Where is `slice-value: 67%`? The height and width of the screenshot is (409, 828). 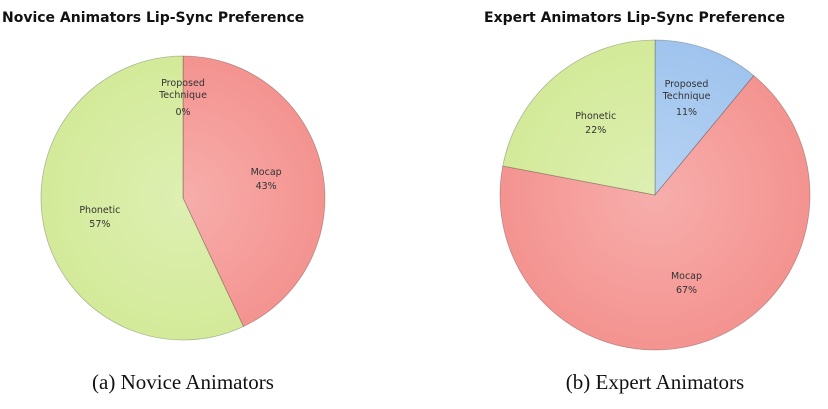
slice-value: 67% is located at coordinates (686, 290).